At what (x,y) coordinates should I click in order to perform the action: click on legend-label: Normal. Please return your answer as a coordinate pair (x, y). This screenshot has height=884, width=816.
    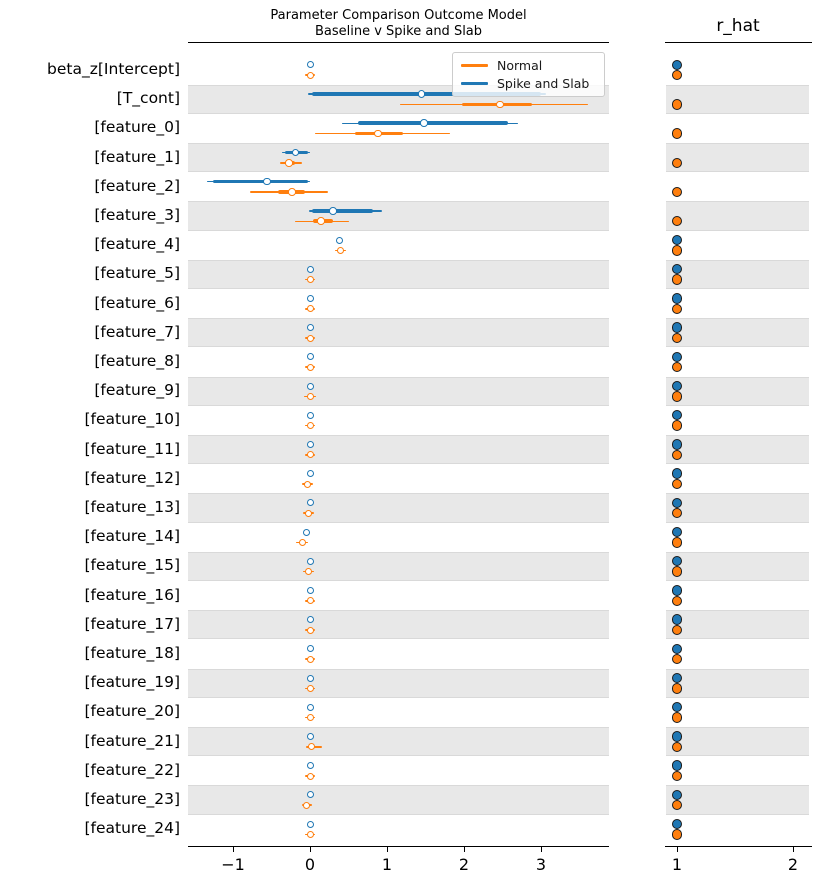
    Looking at the image, I should click on (520, 65).